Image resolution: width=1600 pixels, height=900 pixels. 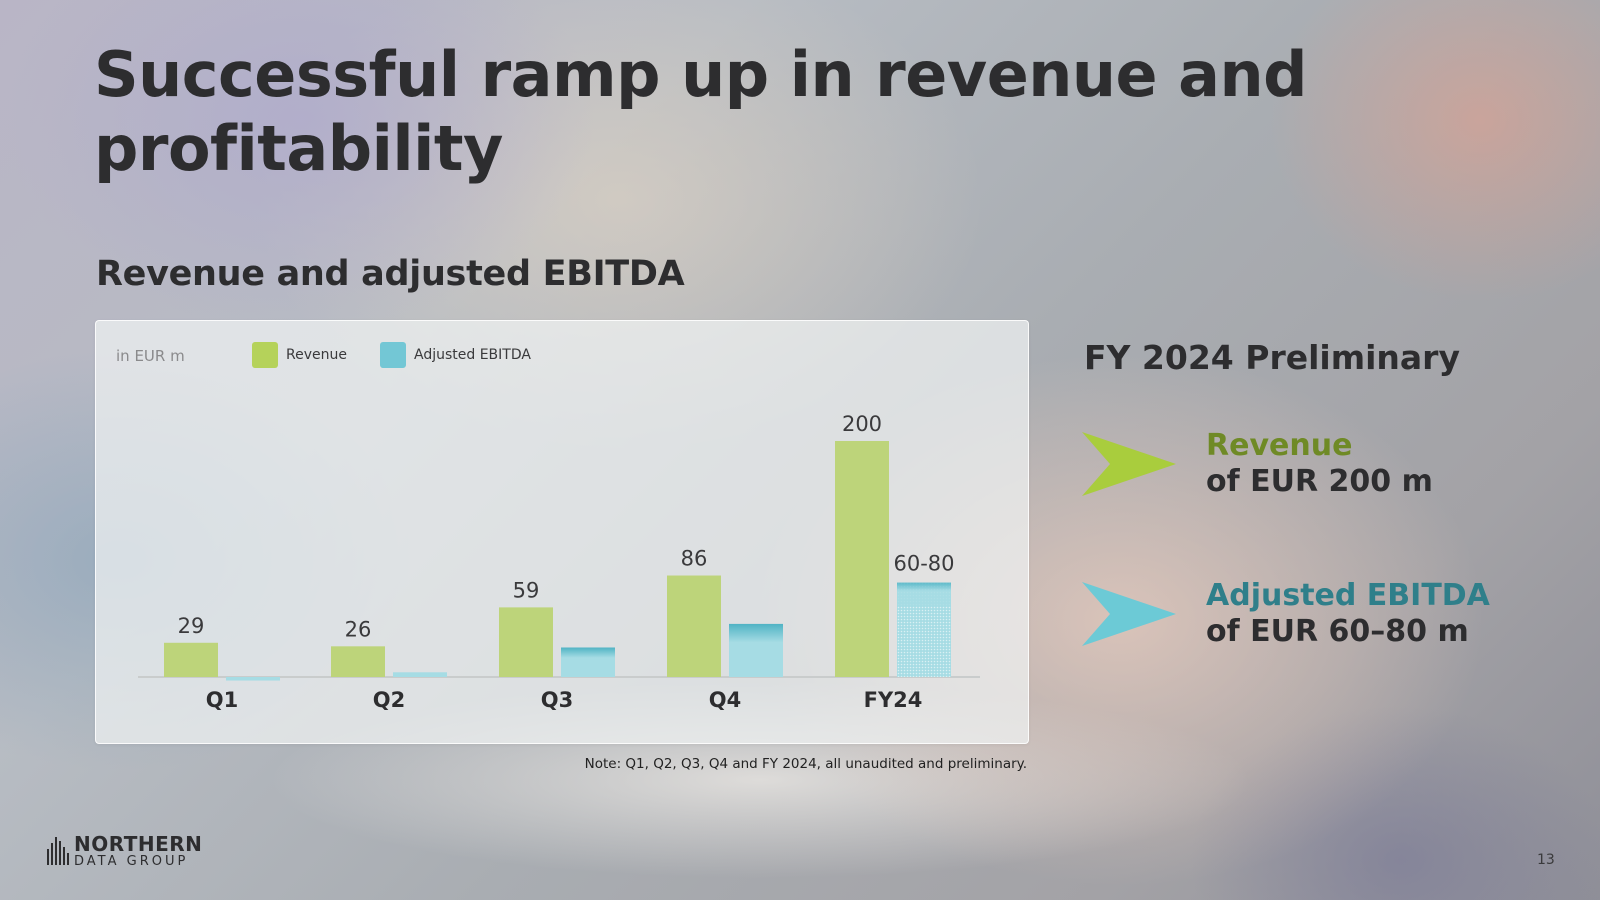 I want to click on label-revenue-q3: 59, so click(x=526, y=590).